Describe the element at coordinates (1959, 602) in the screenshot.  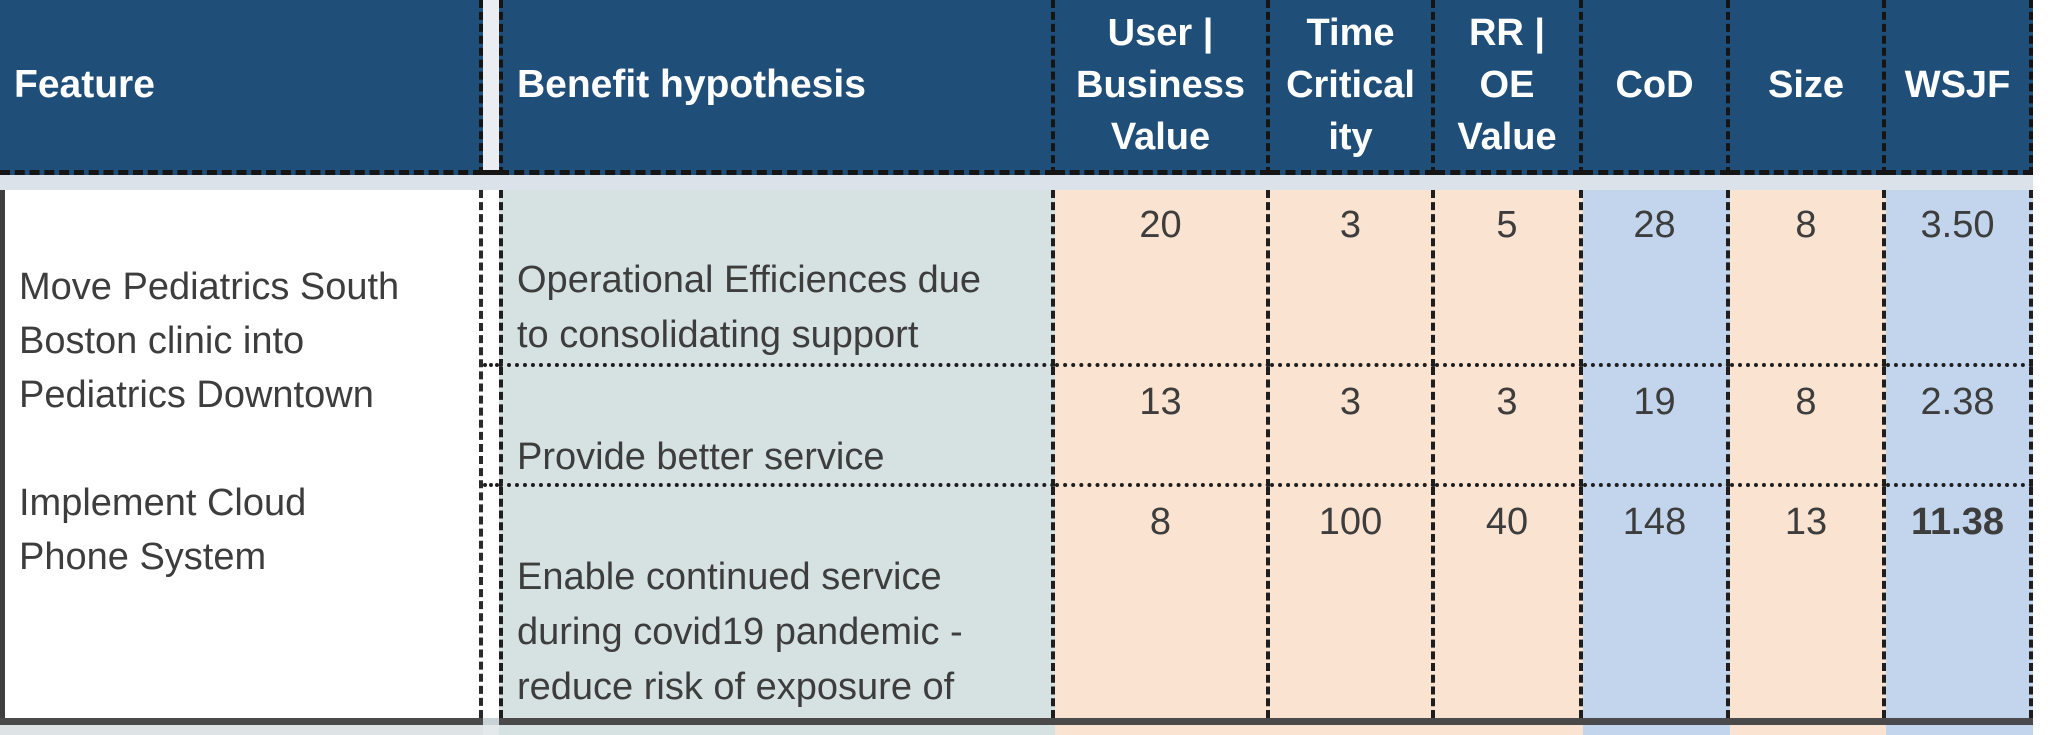
I see `value-cell-r3-wsjf: 11.38` at that location.